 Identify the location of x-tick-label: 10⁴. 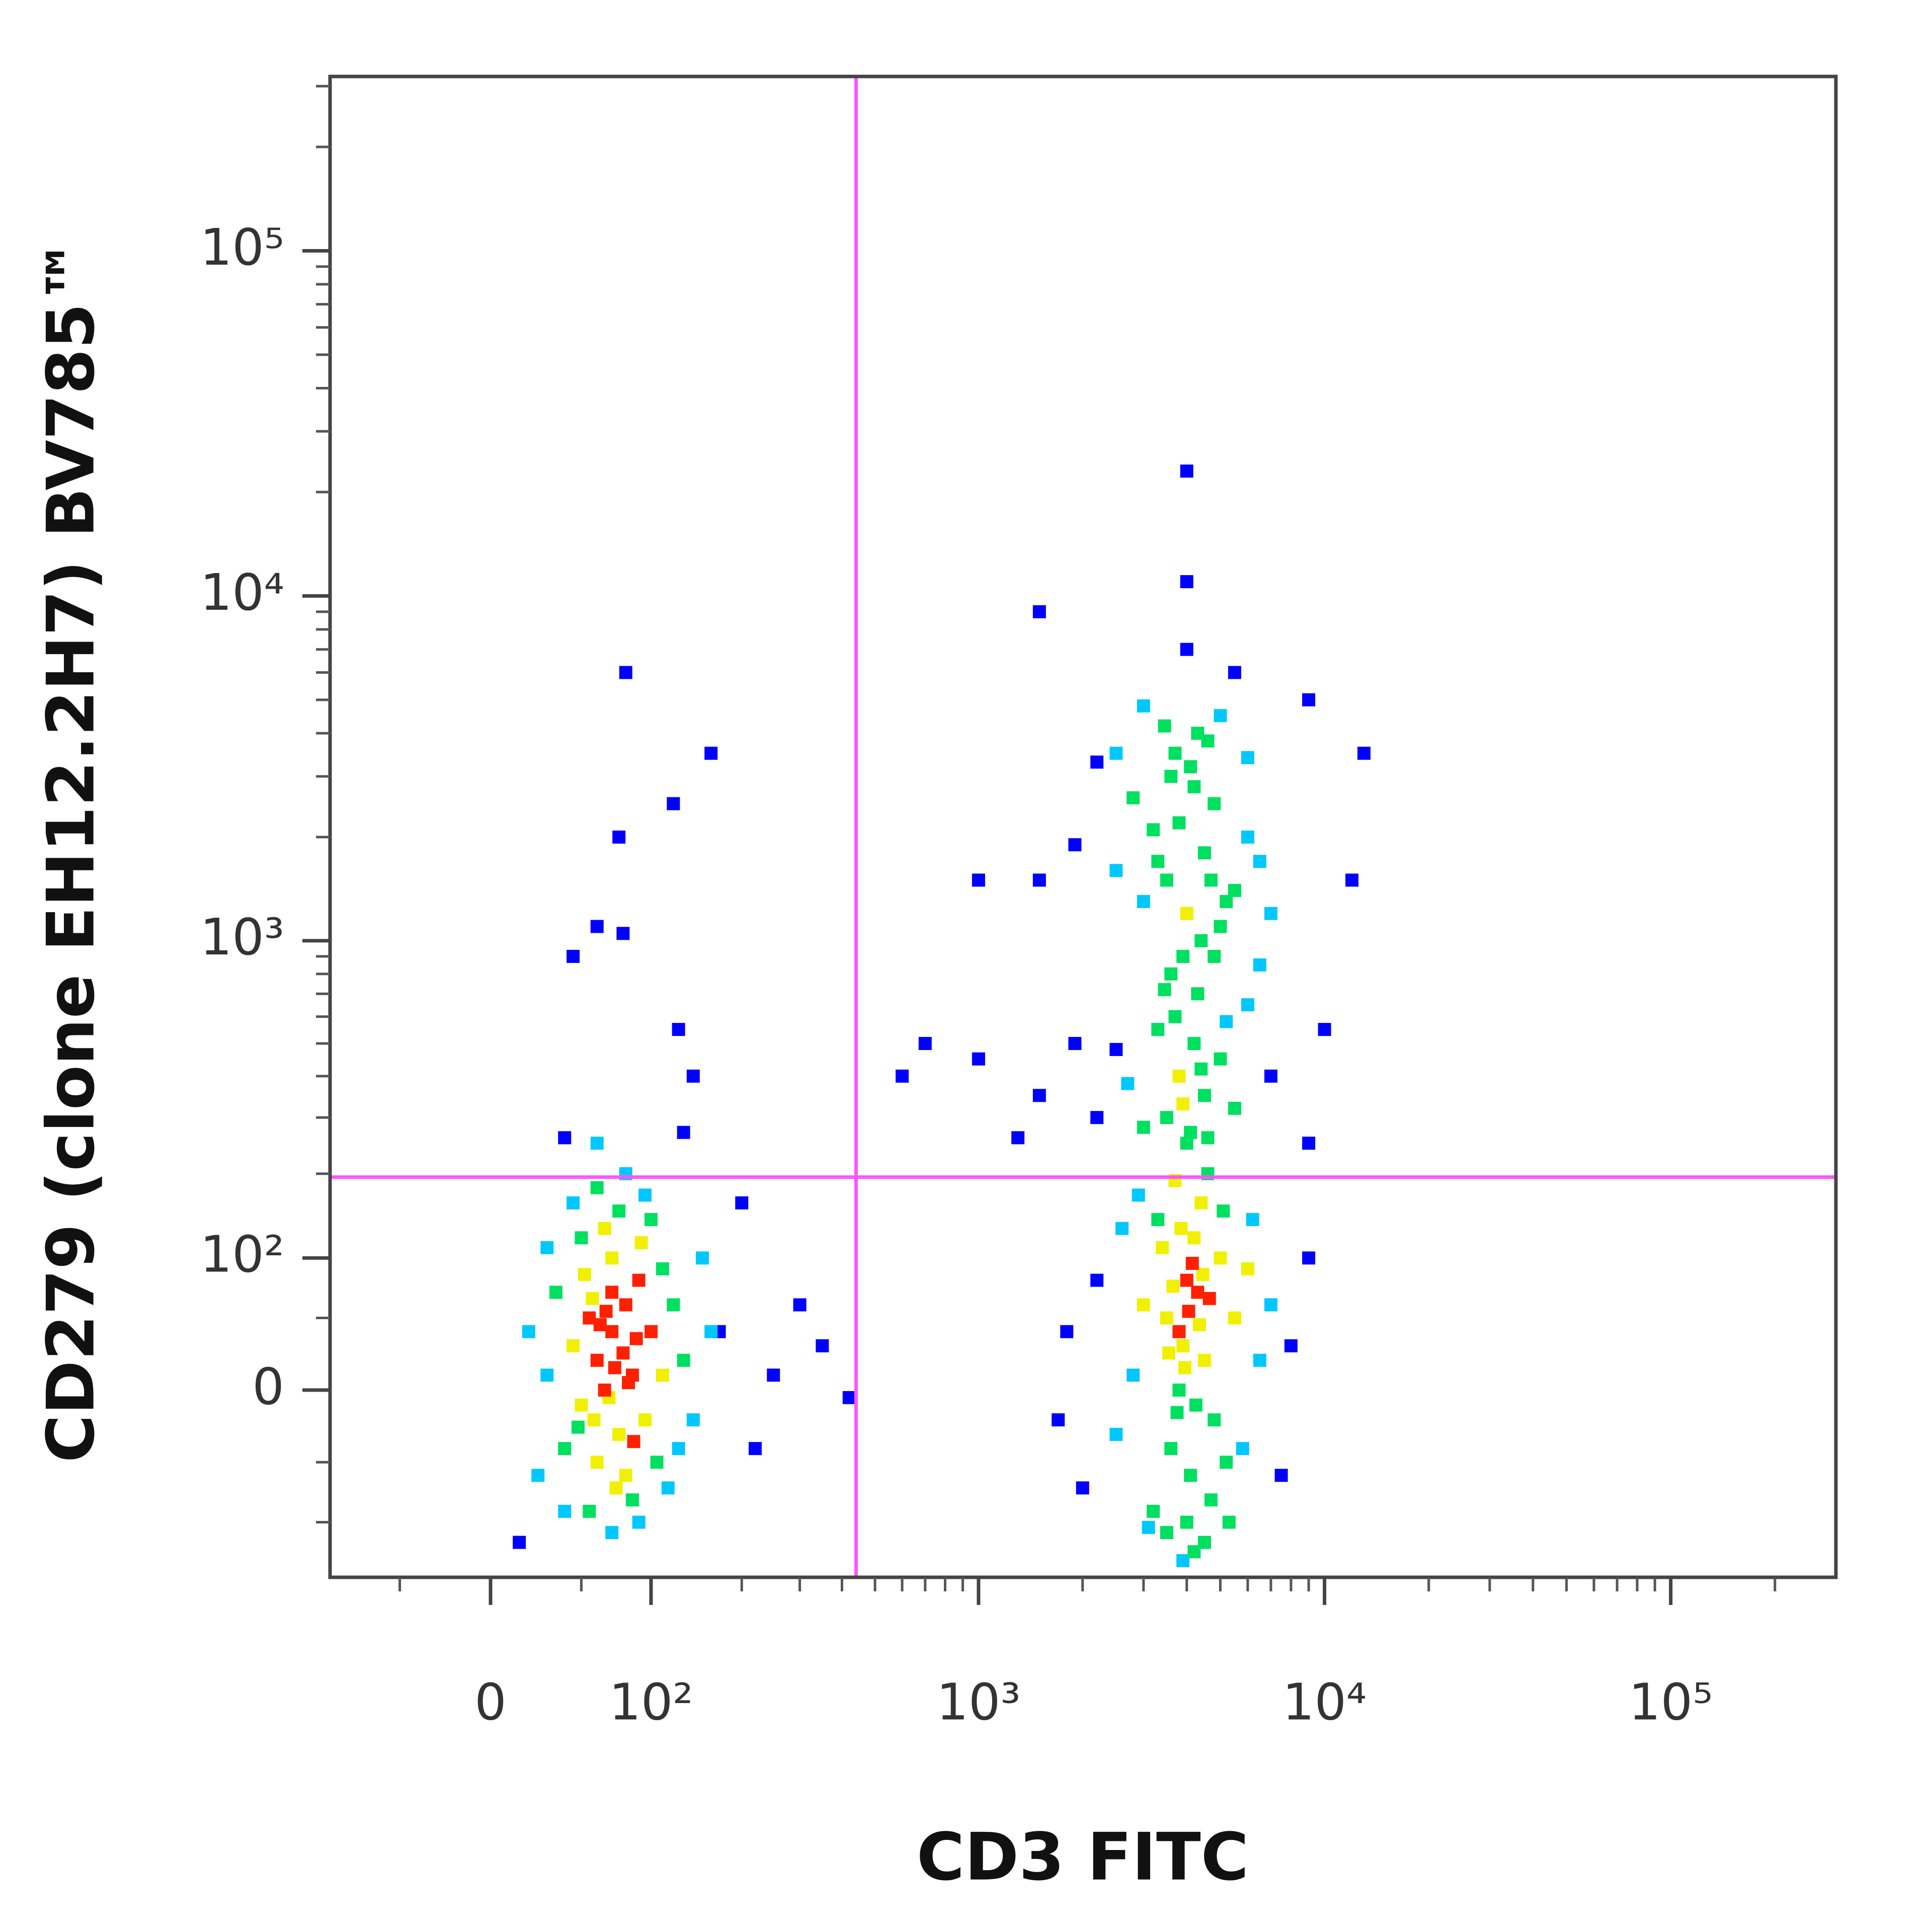
(1324, 1702).